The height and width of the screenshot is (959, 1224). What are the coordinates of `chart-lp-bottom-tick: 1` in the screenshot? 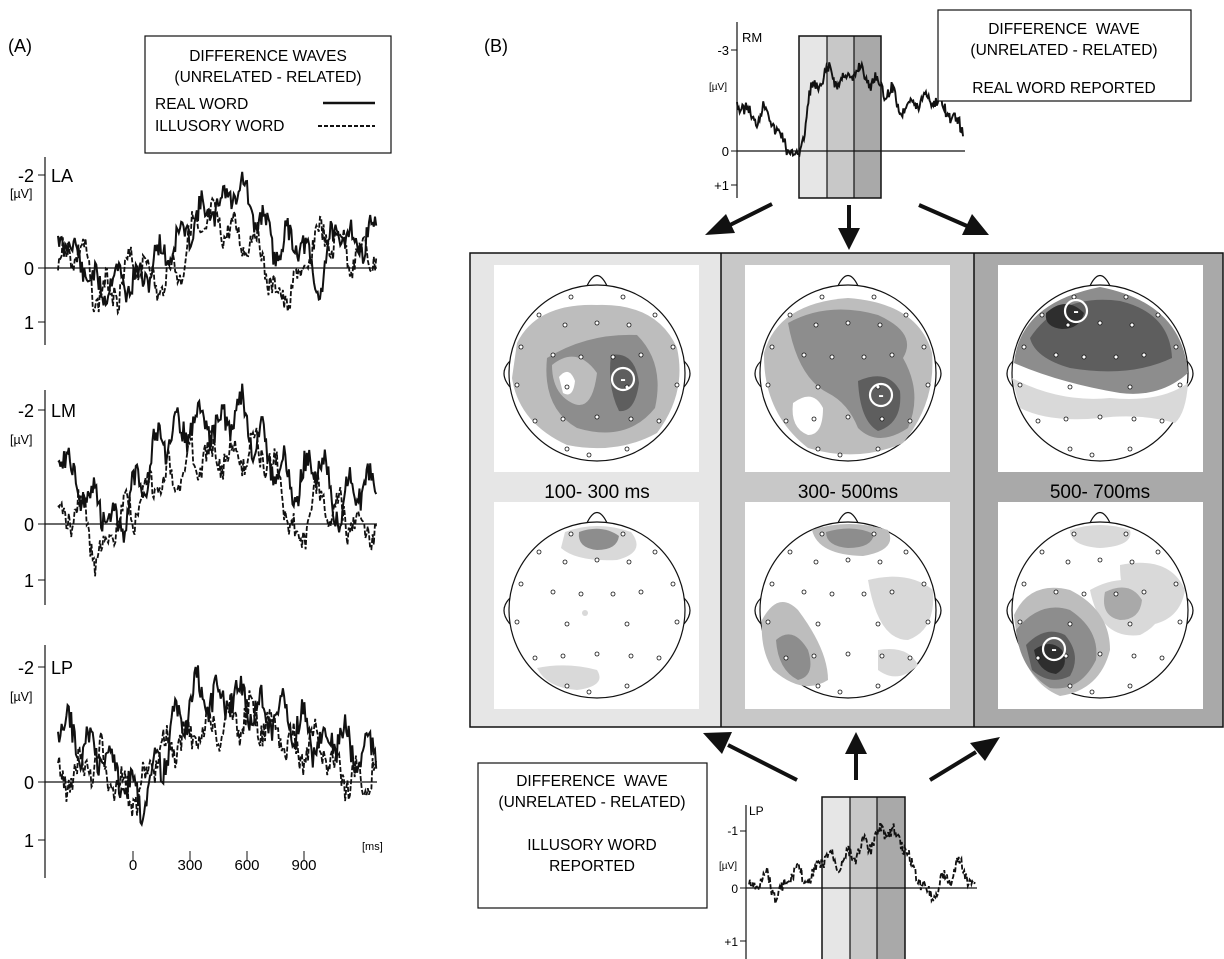 It's located at (29, 841).